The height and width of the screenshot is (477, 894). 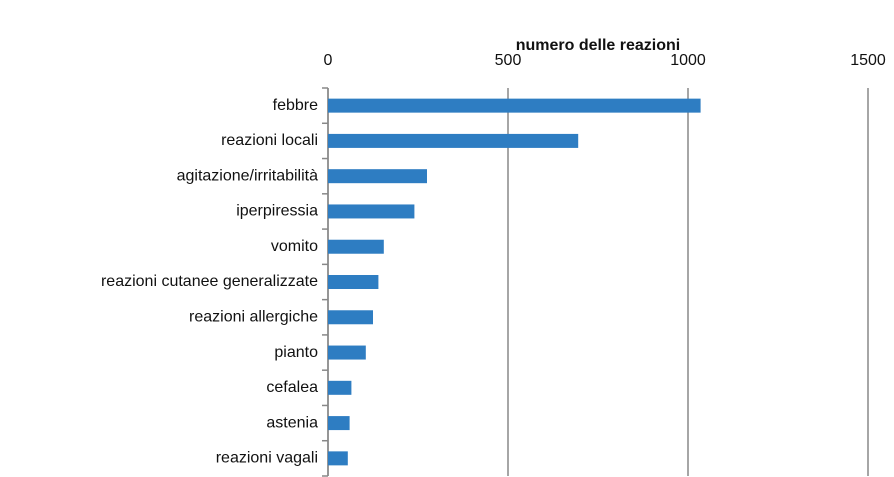 What do you see at coordinates (269, 140) in the screenshot?
I see `y-tick-label: reazioni locali` at bounding box center [269, 140].